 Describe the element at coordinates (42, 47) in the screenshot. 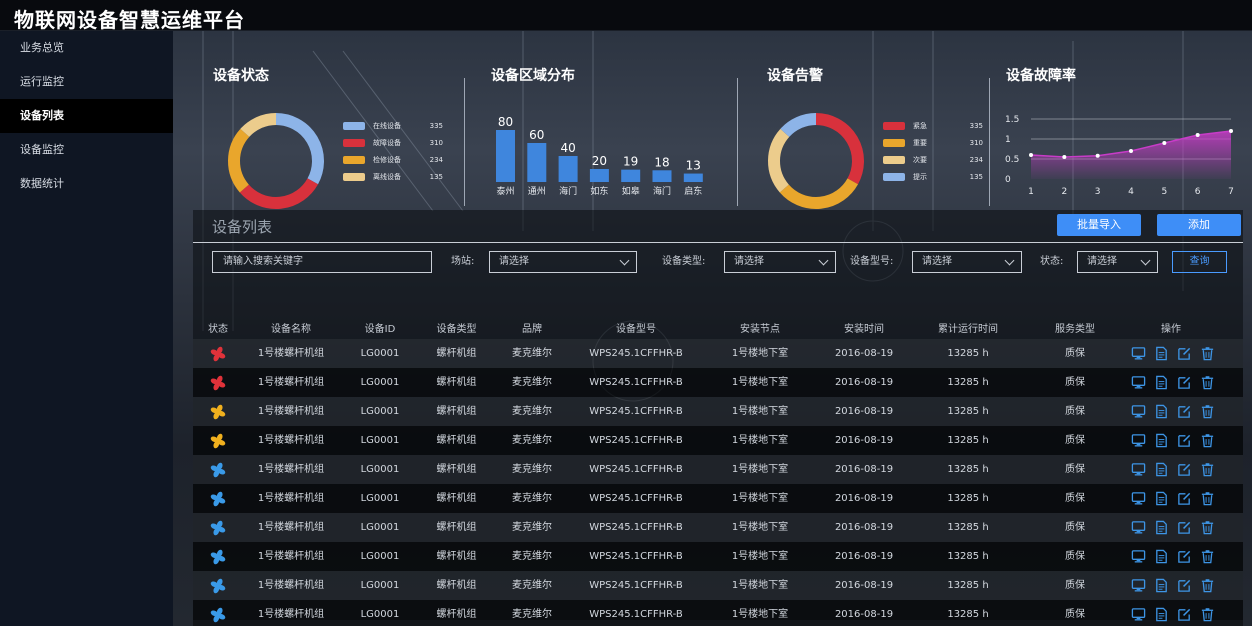

I see `sidebar-item-overview: 业务总览` at that location.